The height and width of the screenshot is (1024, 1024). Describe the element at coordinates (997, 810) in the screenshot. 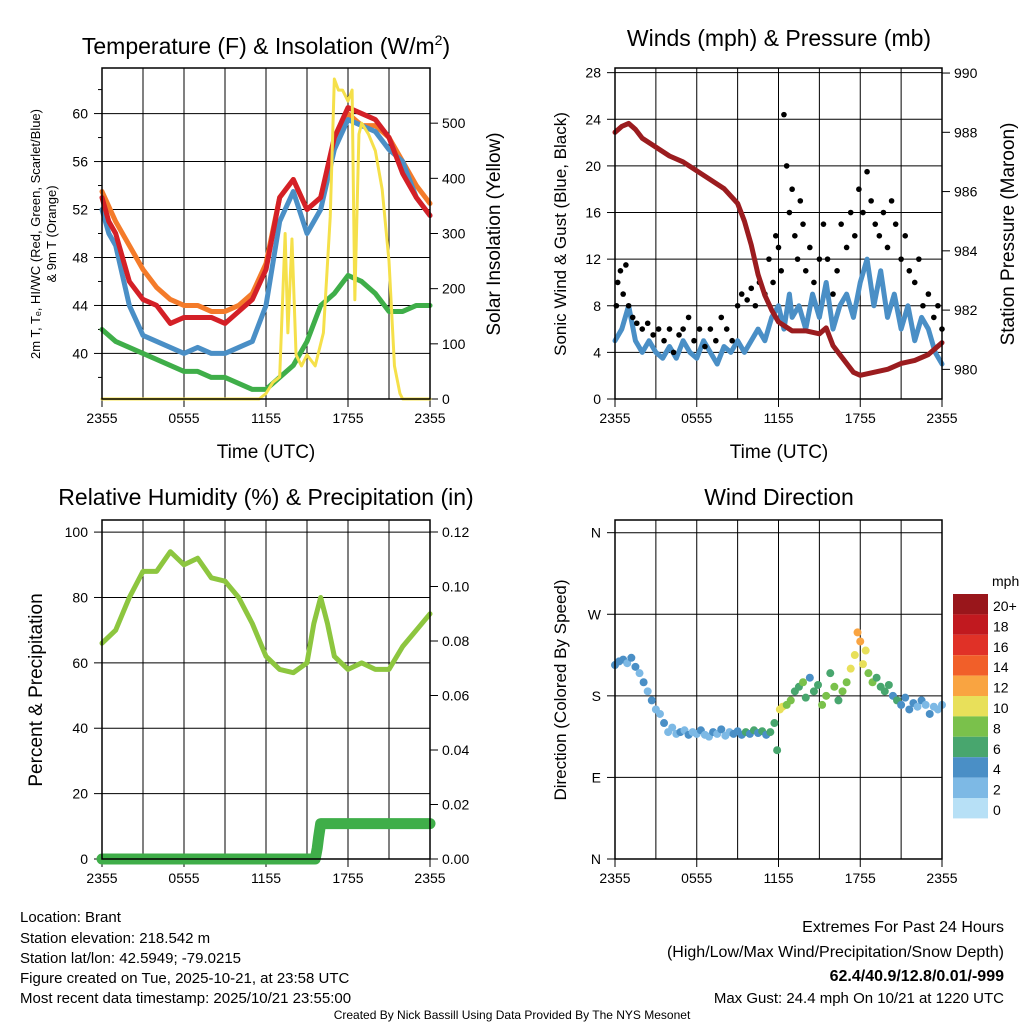

I see `legend-label: 0` at that location.